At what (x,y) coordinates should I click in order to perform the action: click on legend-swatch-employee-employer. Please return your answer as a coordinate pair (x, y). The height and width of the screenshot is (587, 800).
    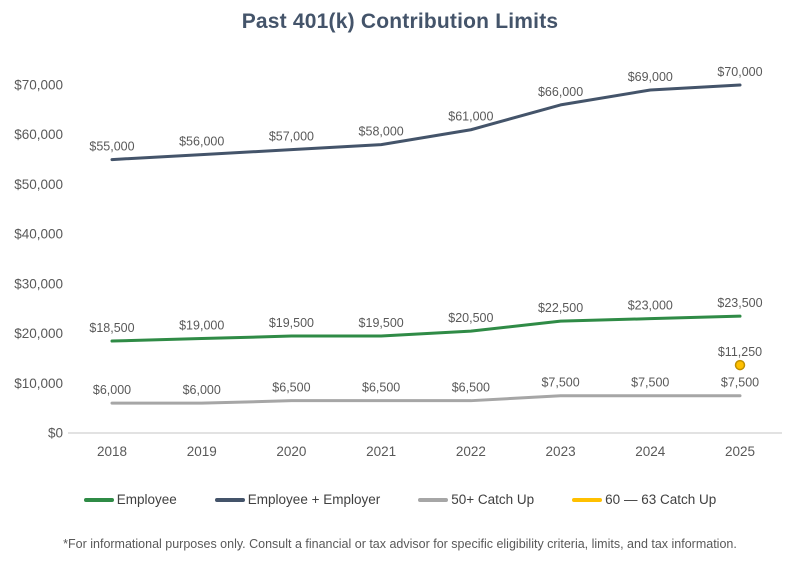
    Looking at the image, I should click on (229, 499).